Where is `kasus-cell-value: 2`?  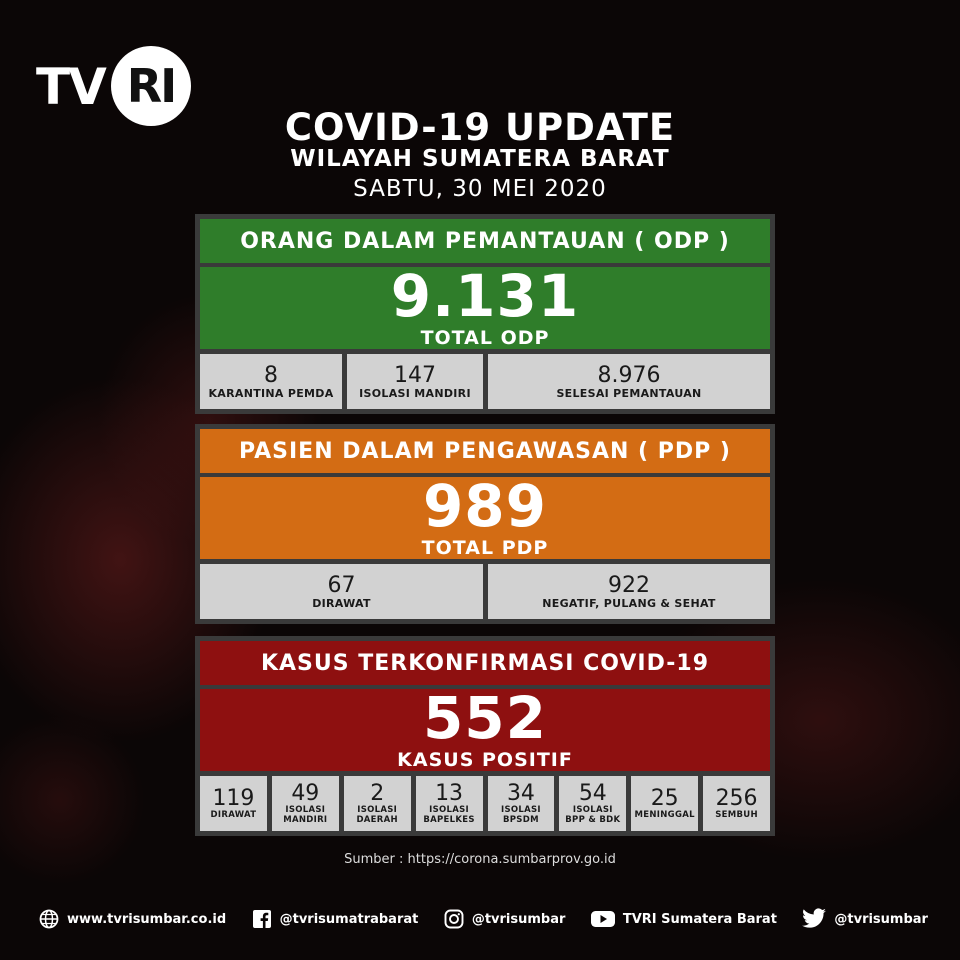
kasus-cell-value: 2 is located at coordinates (377, 793).